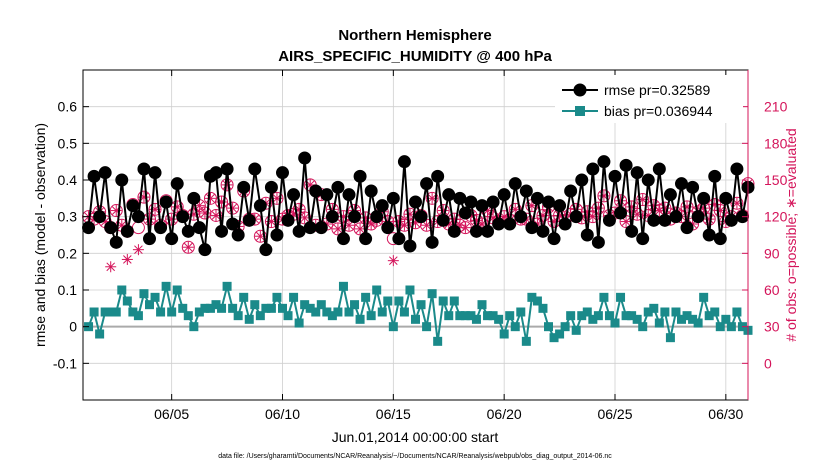 Image resolution: width=830 pixels, height=470 pixels. Describe the element at coordinates (171, 414) in the screenshot. I see `x-tick-label: 06/05` at that location.